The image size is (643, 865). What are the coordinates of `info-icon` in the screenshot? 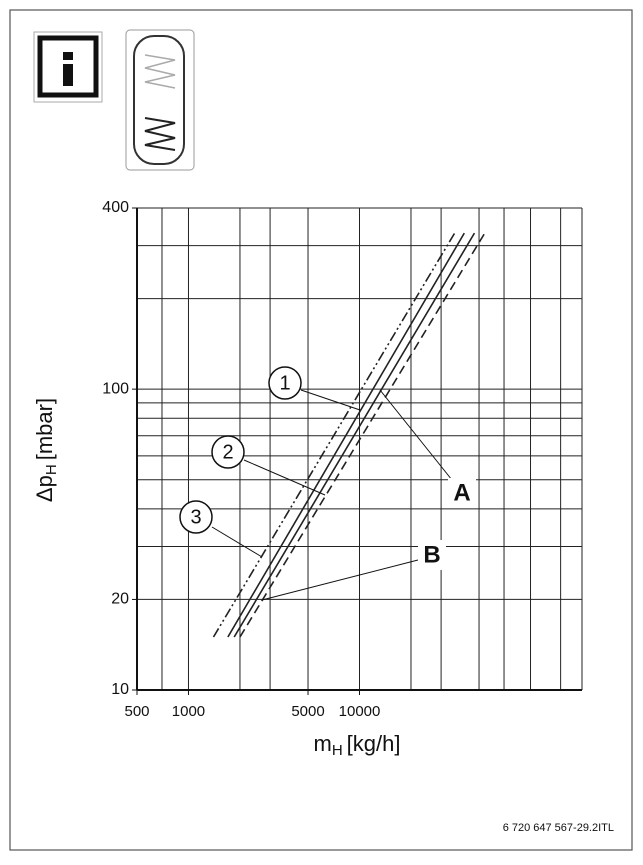 It's located at (68, 67).